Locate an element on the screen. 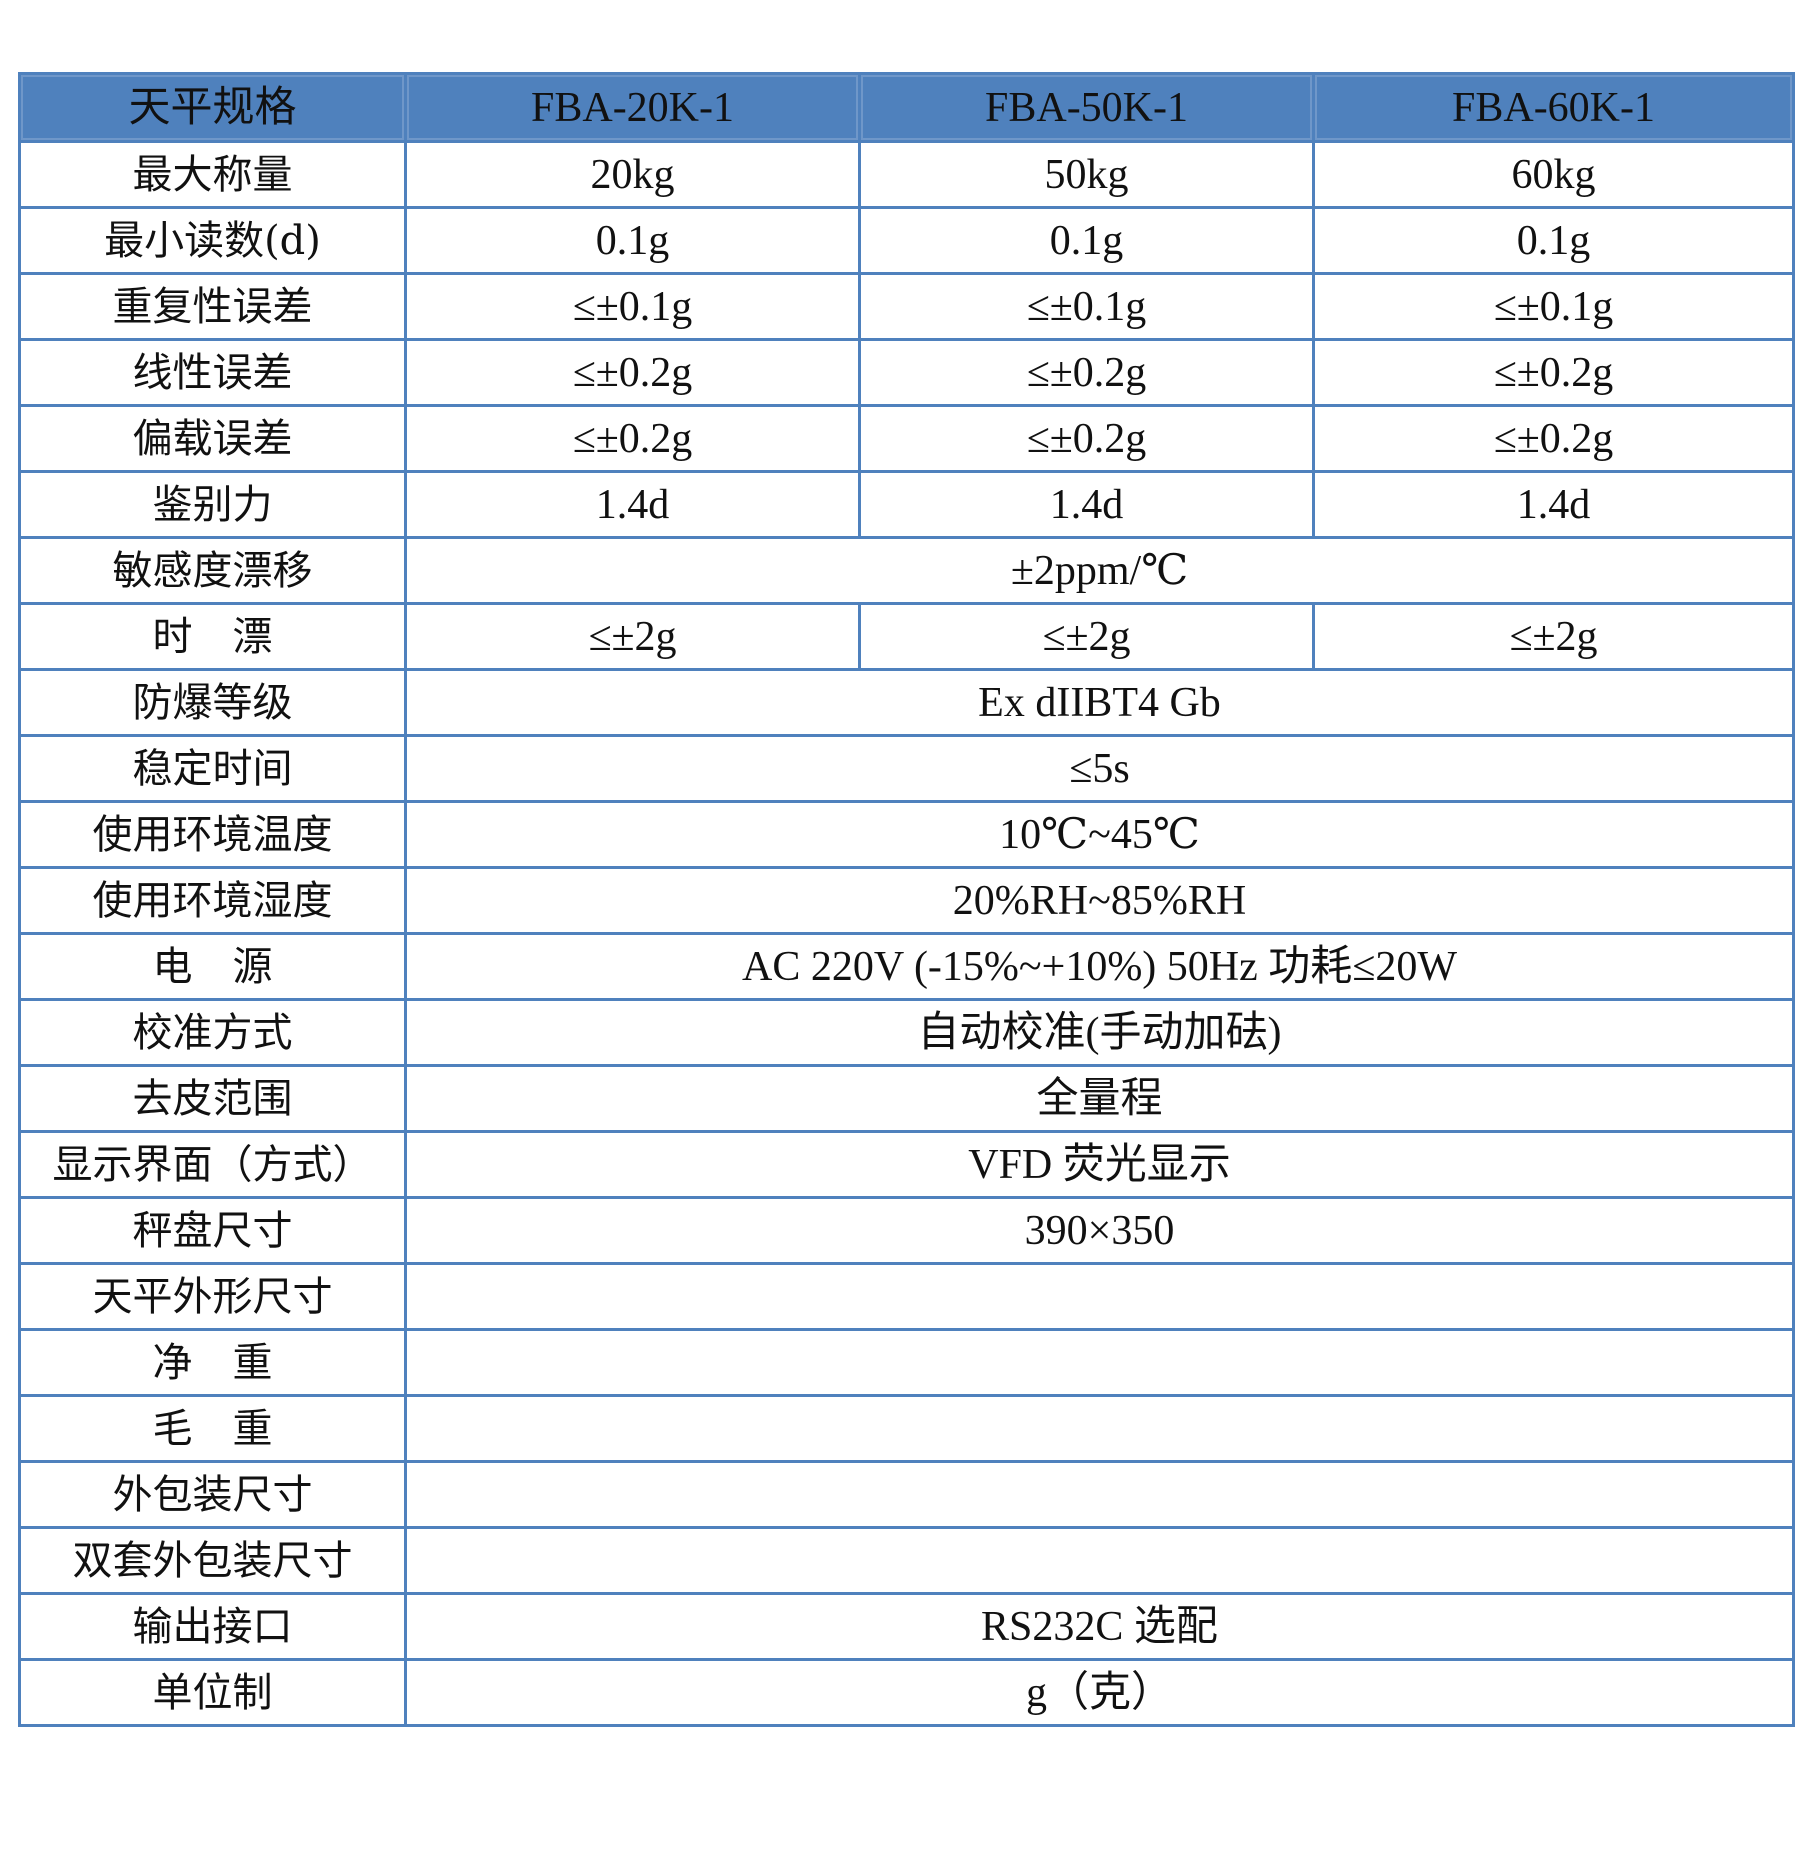 The width and height of the screenshot is (1798, 1876). table-row: 外包装尺寸 is located at coordinates (906, 1494).